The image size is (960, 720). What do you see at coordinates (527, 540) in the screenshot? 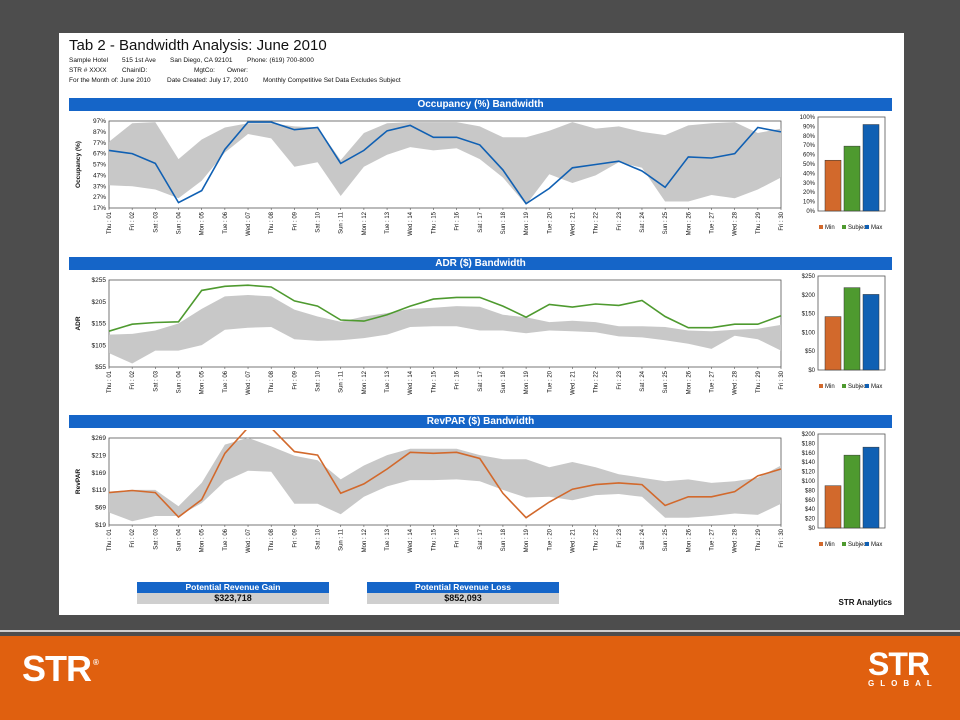
I see `x-tick-label: Mon : 19` at bounding box center [527, 540].